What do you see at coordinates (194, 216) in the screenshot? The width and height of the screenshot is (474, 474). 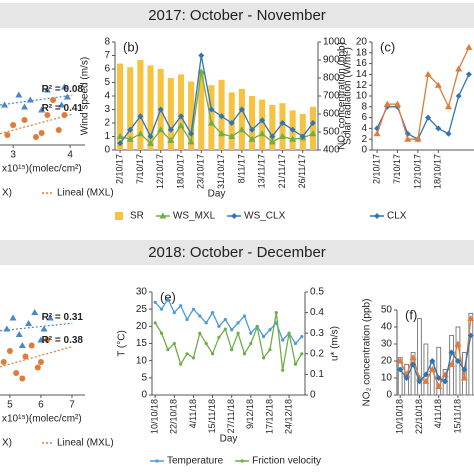 I see `legend-label: WS_MXL` at bounding box center [194, 216].